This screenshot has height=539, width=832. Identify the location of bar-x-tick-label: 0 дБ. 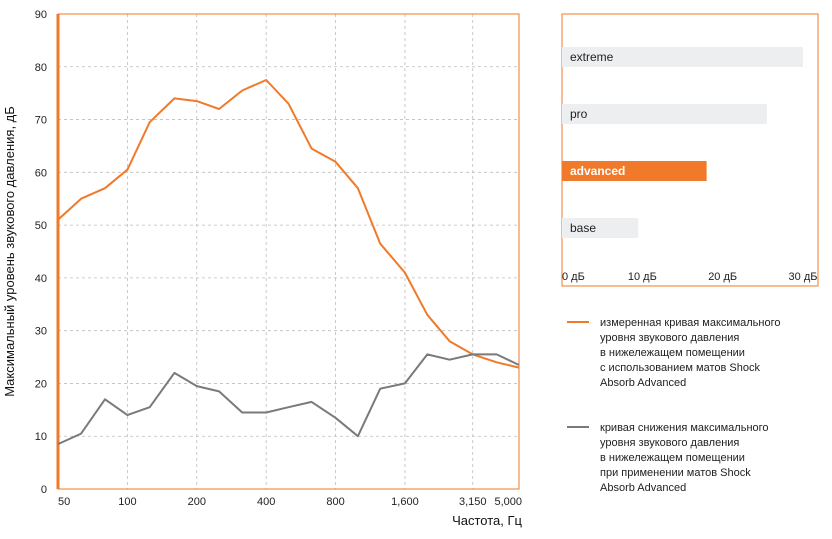
(573, 277).